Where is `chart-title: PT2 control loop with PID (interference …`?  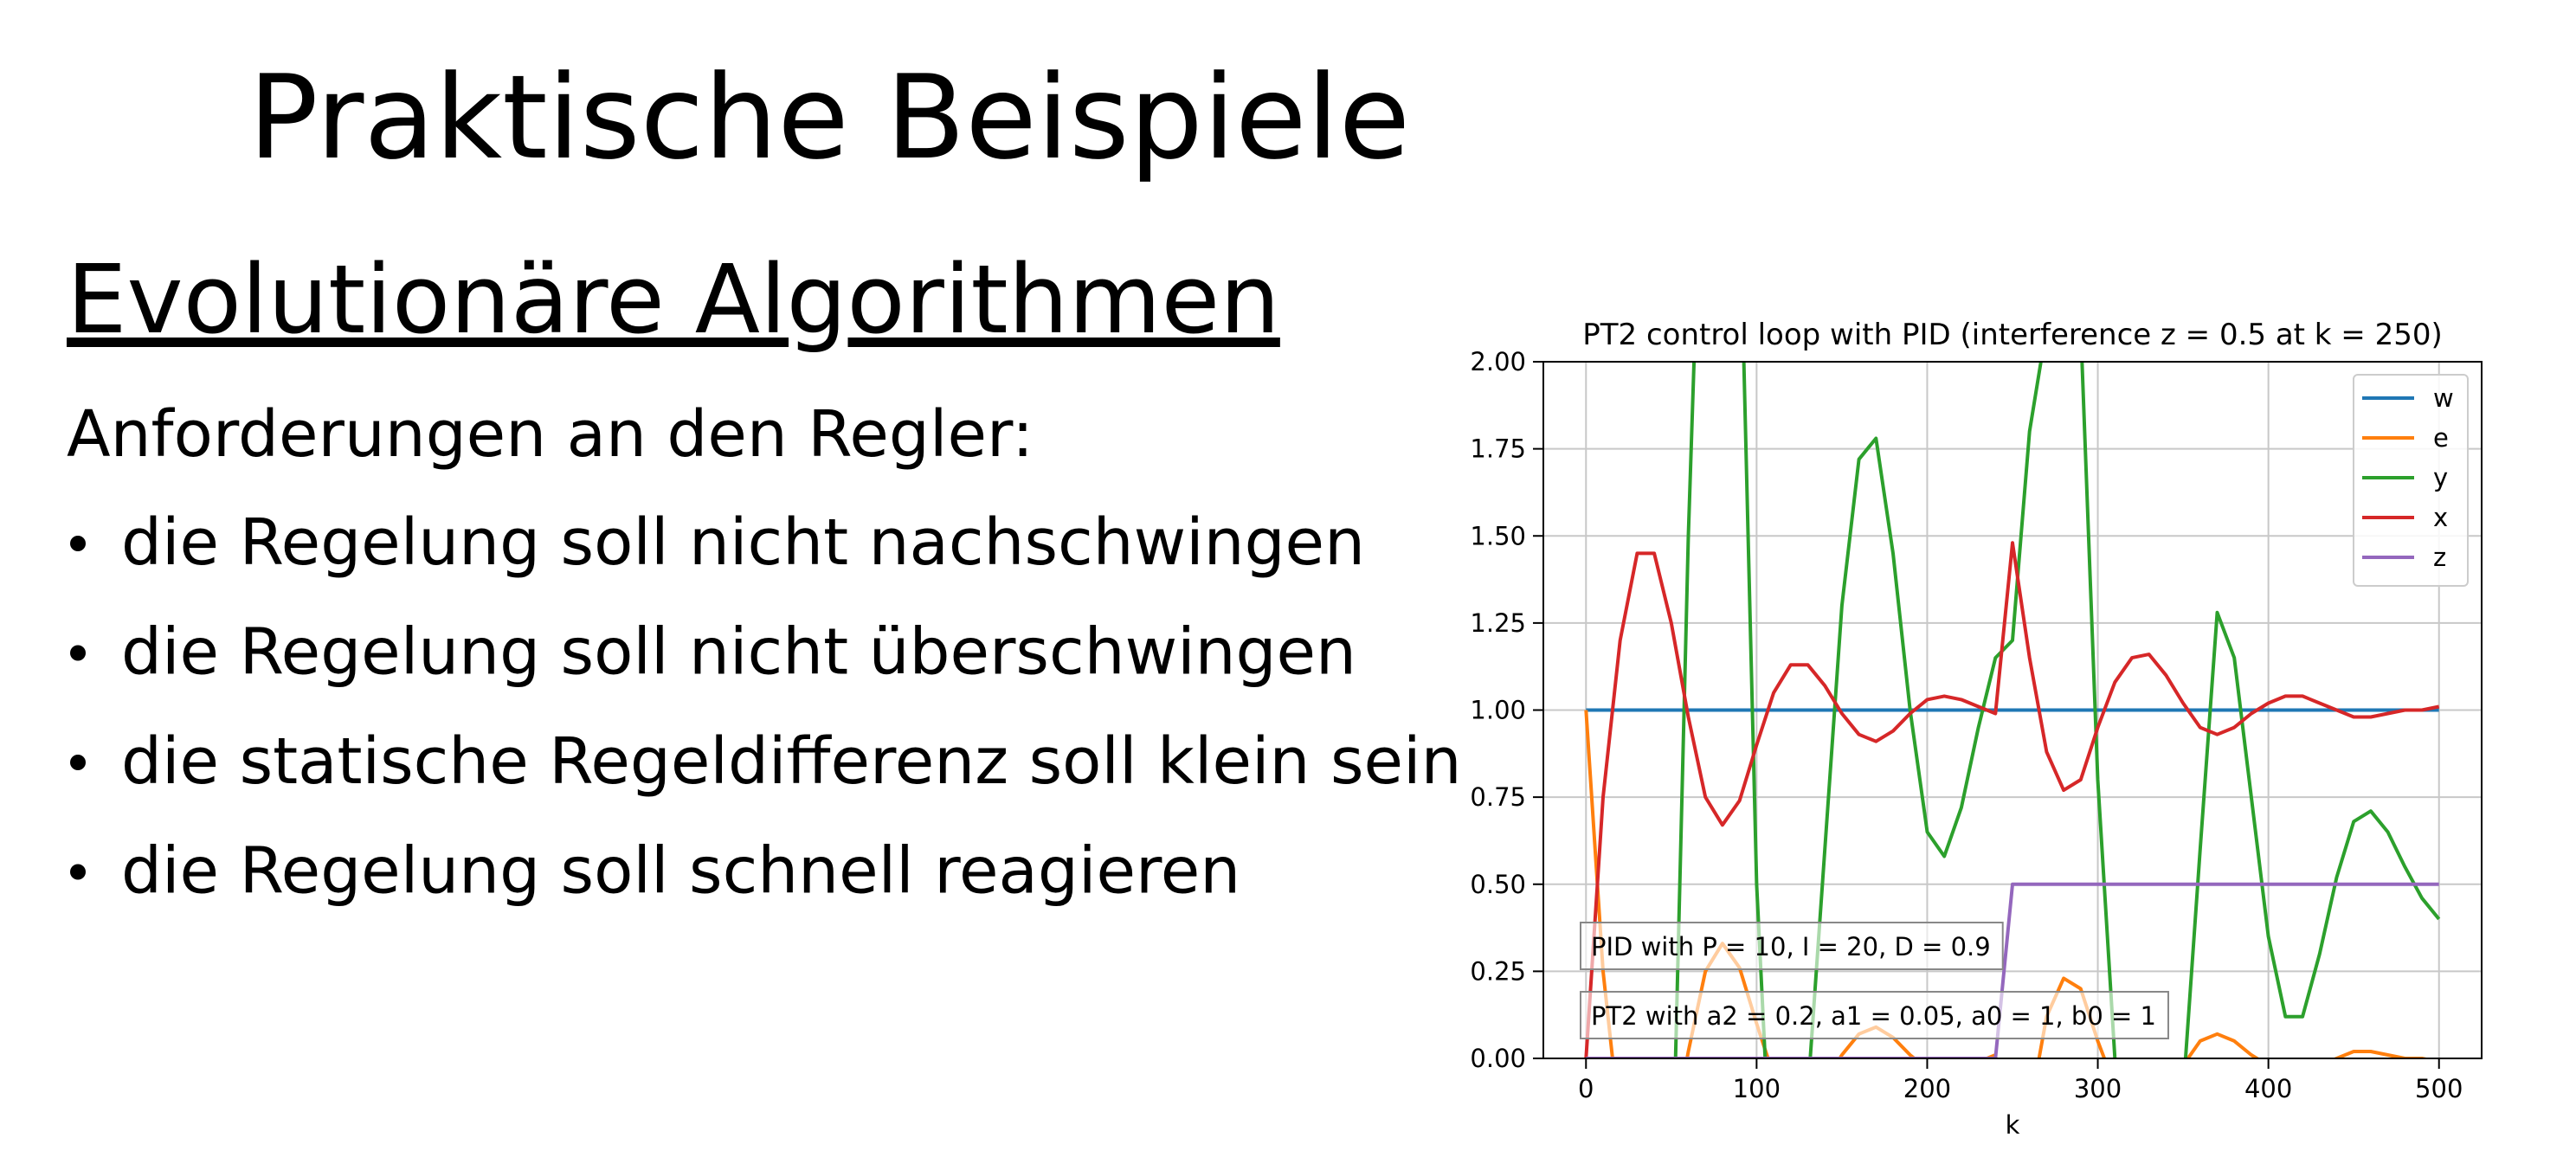 chart-title: PT2 control loop with PID (interference … is located at coordinates (2012, 335).